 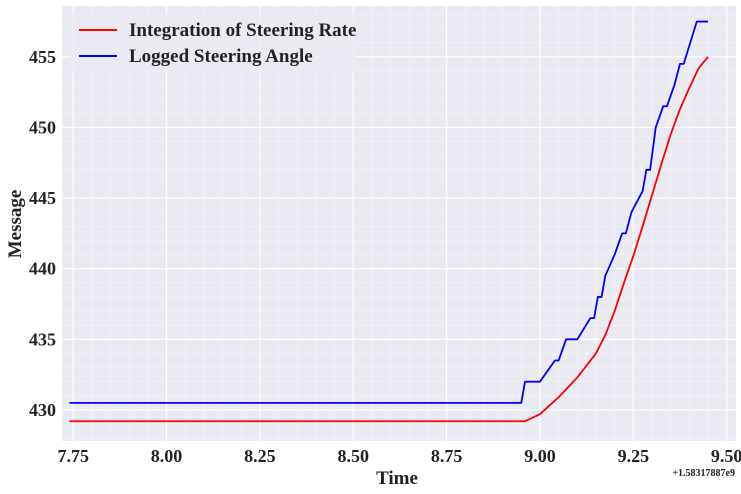 I want to click on x-tick-label: 8.50, so click(x=354, y=456).